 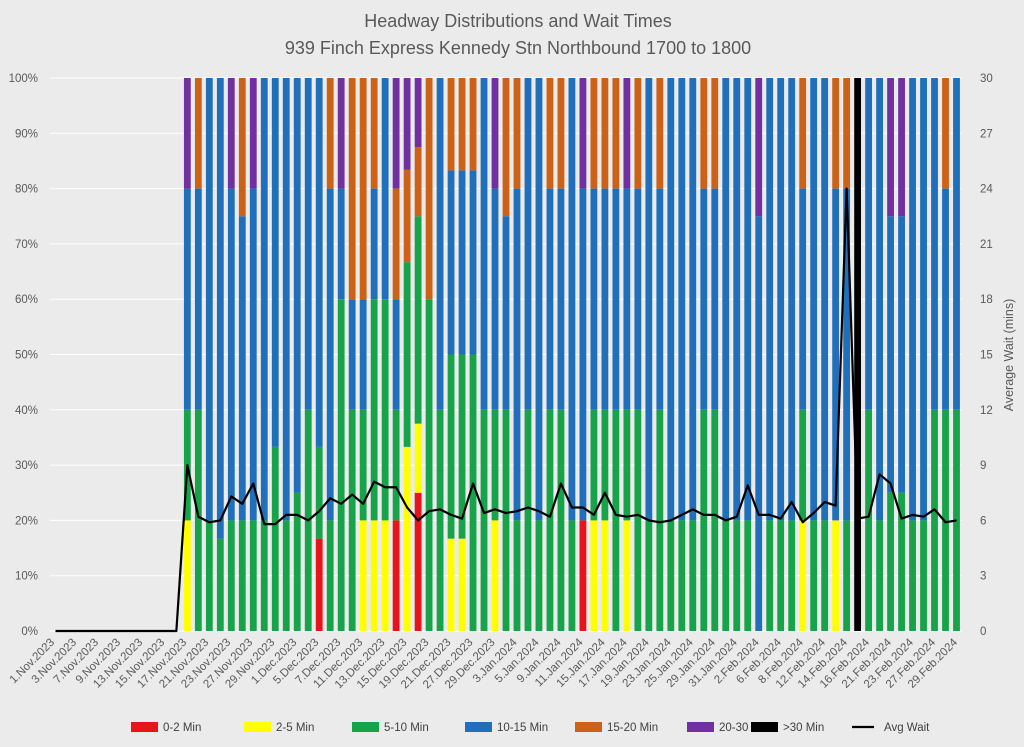 I want to click on legend-label: 2-5 Min, so click(x=295, y=728).